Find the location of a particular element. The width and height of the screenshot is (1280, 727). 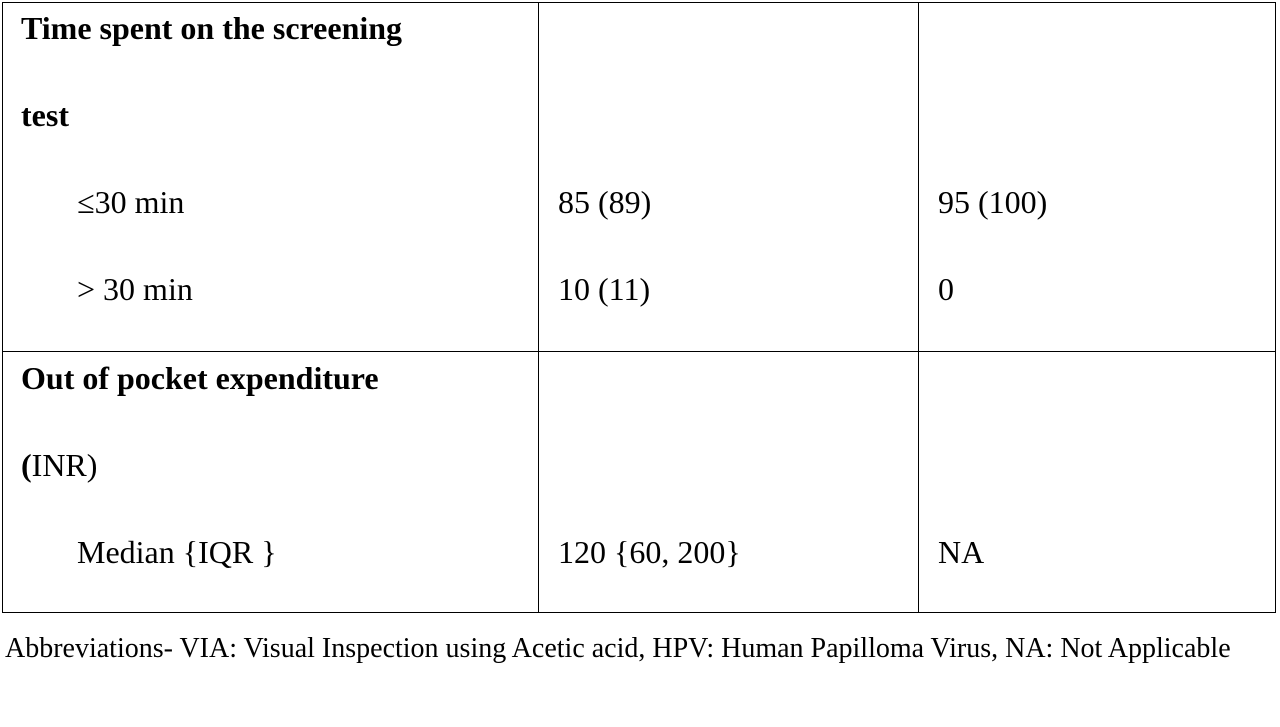

section-heading: Time spent on the screening is located at coordinates (212, 28).